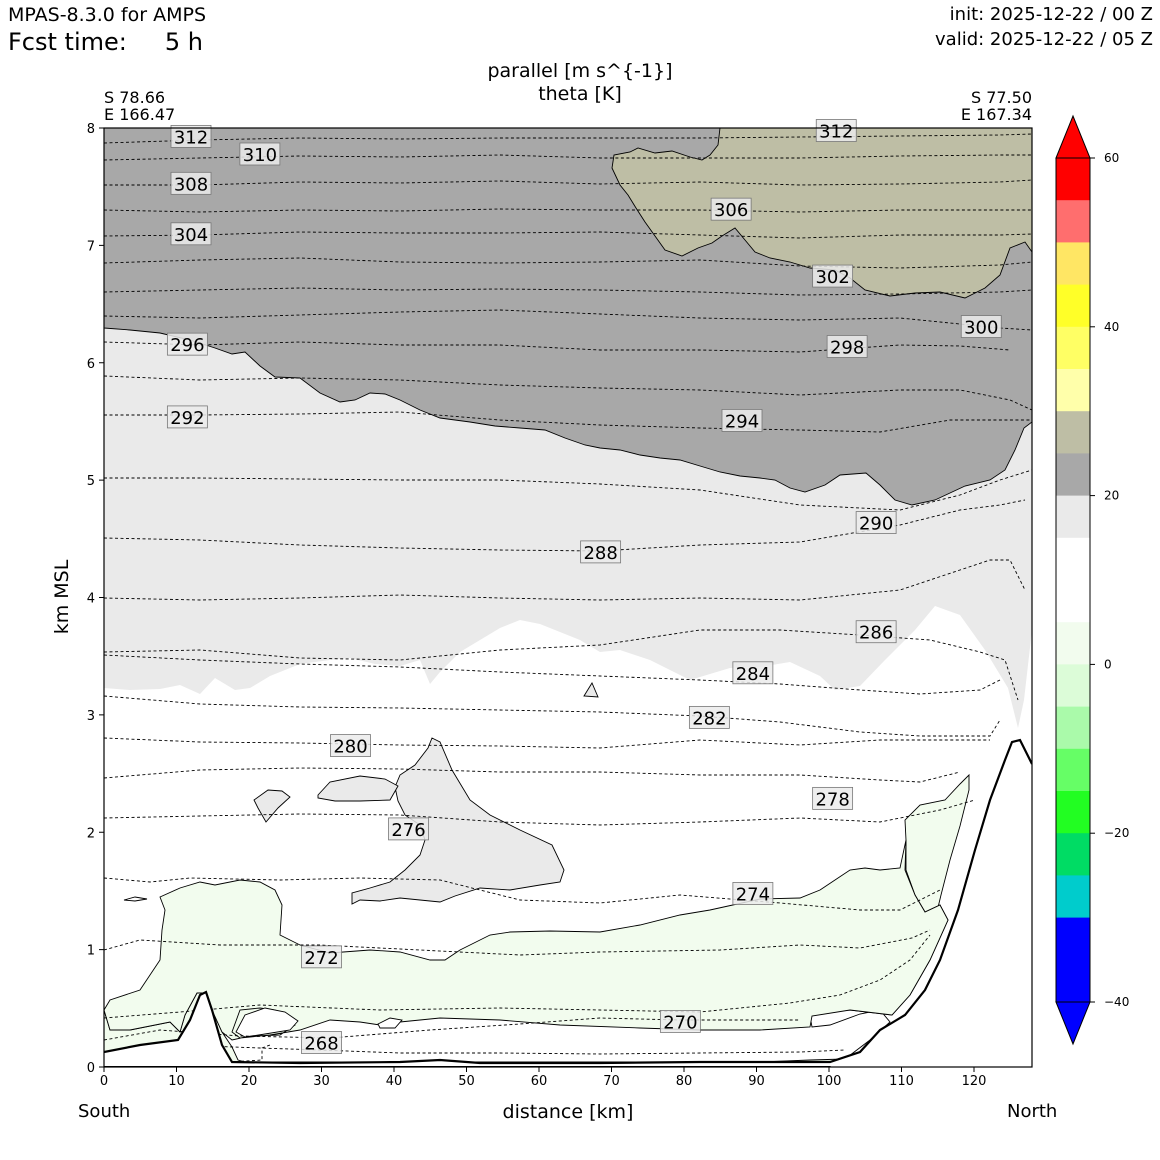  What do you see at coordinates (135, 899) in the screenshot?
I see `field-white-oval` at bounding box center [135, 899].